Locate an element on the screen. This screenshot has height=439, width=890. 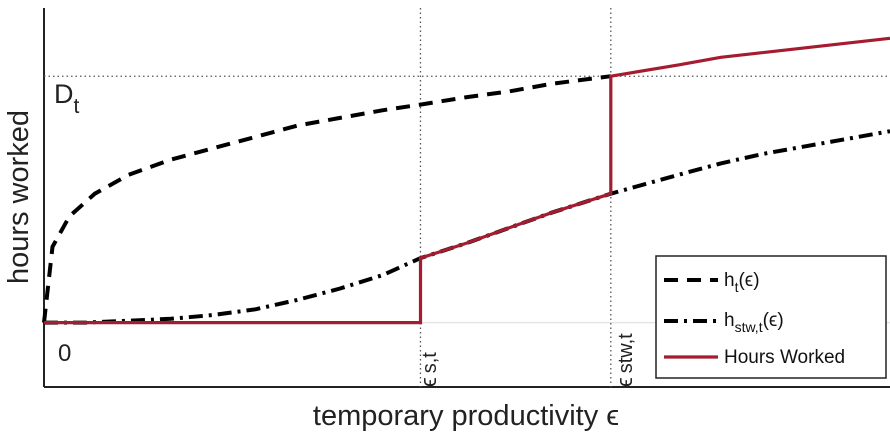
legend-h-t-sub: t is located at coordinates (737, 287).